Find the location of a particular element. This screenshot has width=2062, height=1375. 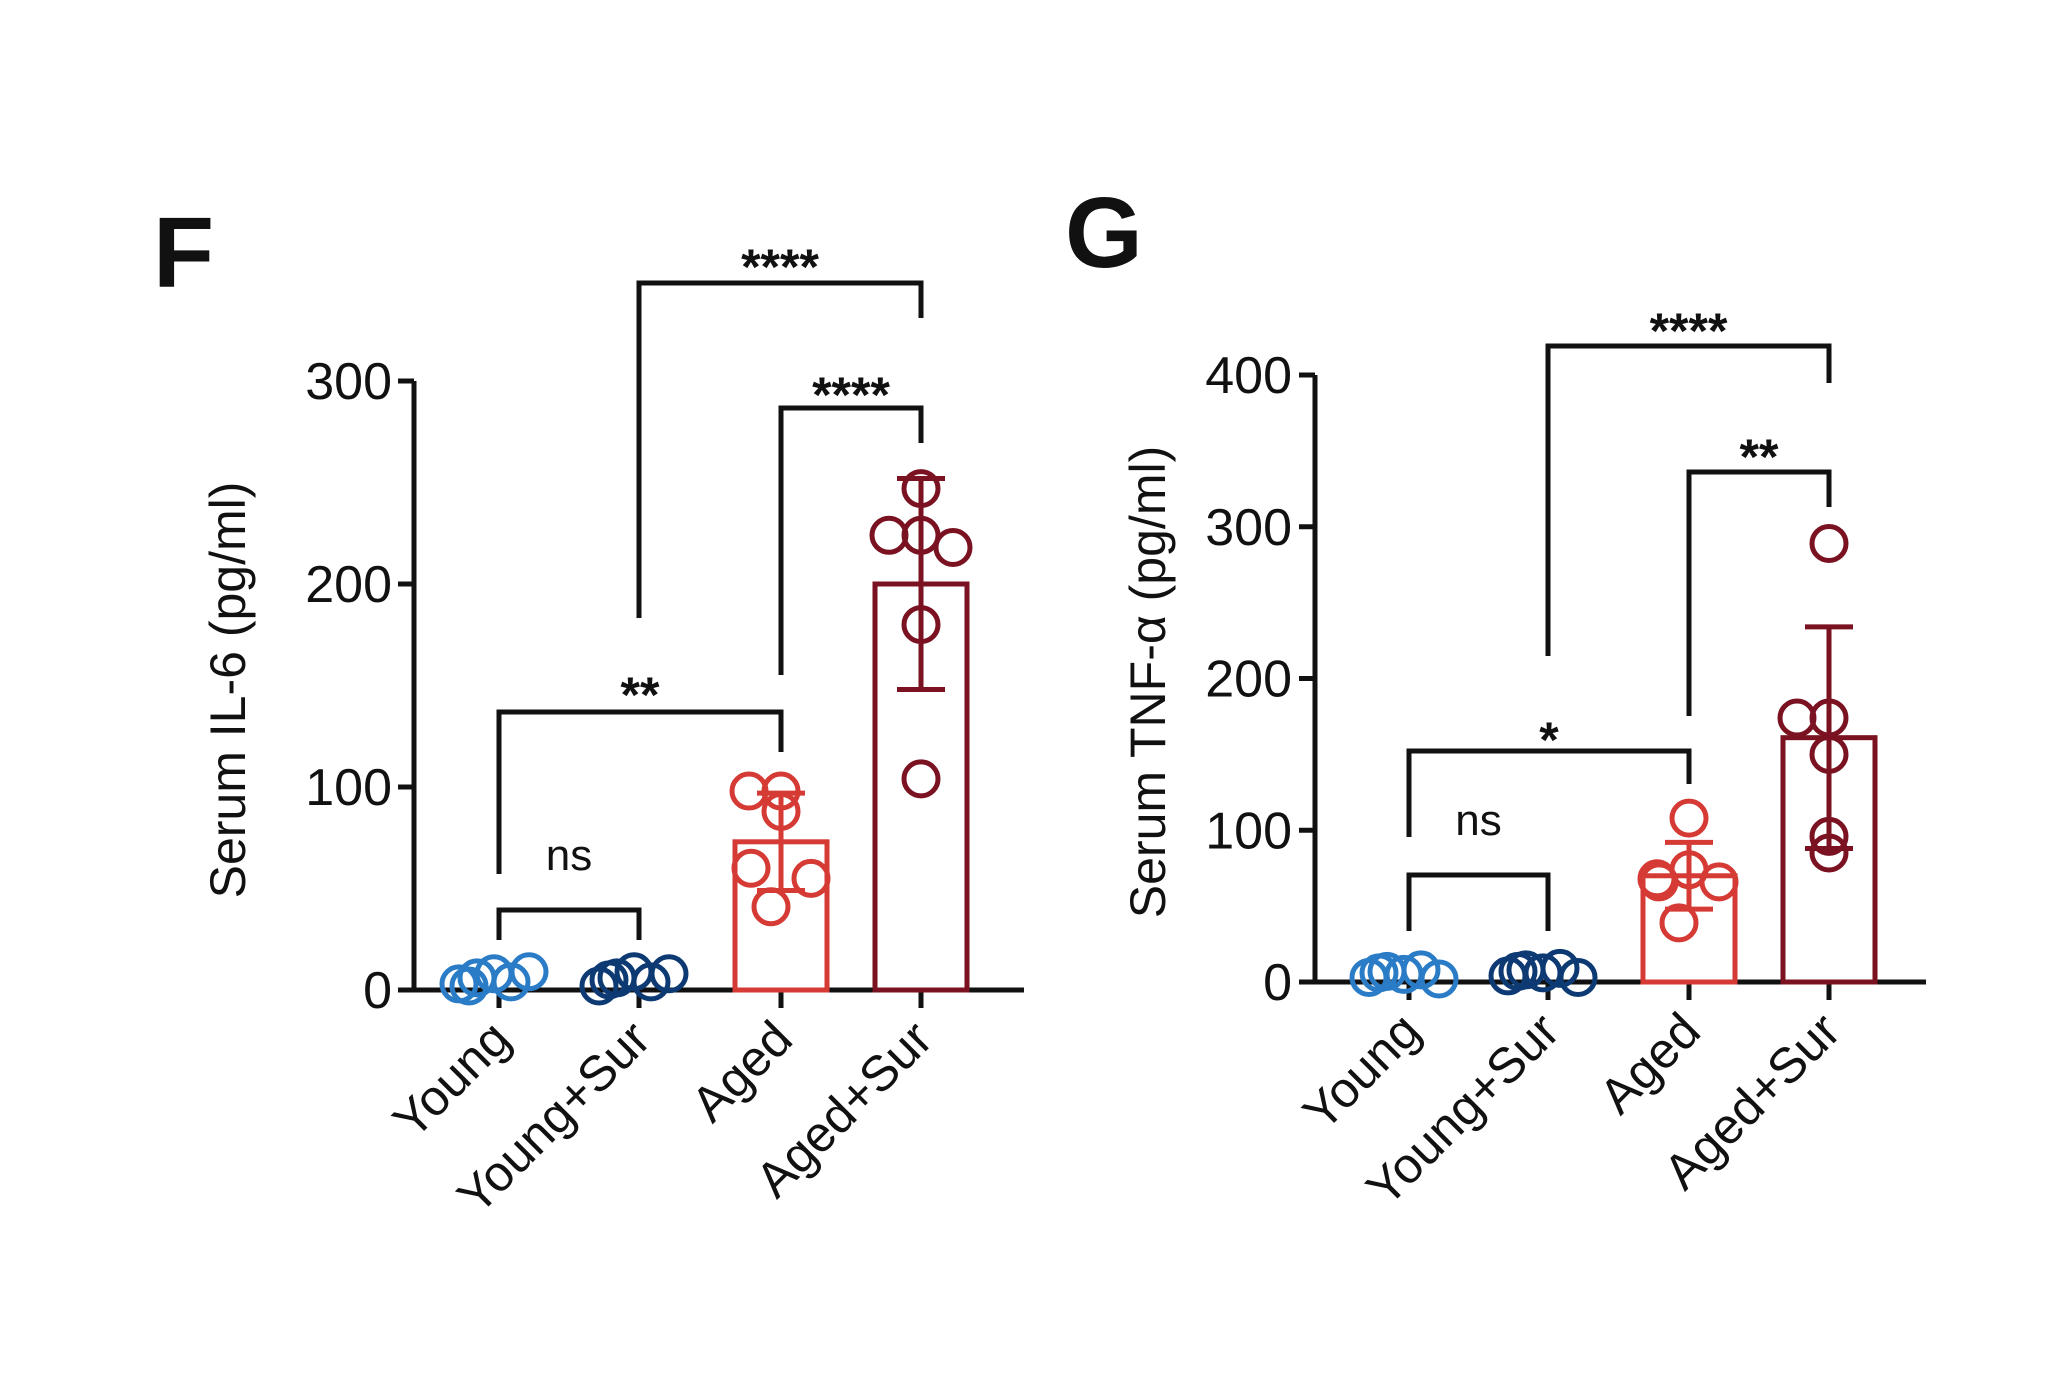

significance-label: * is located at coordinates (1549, 740).